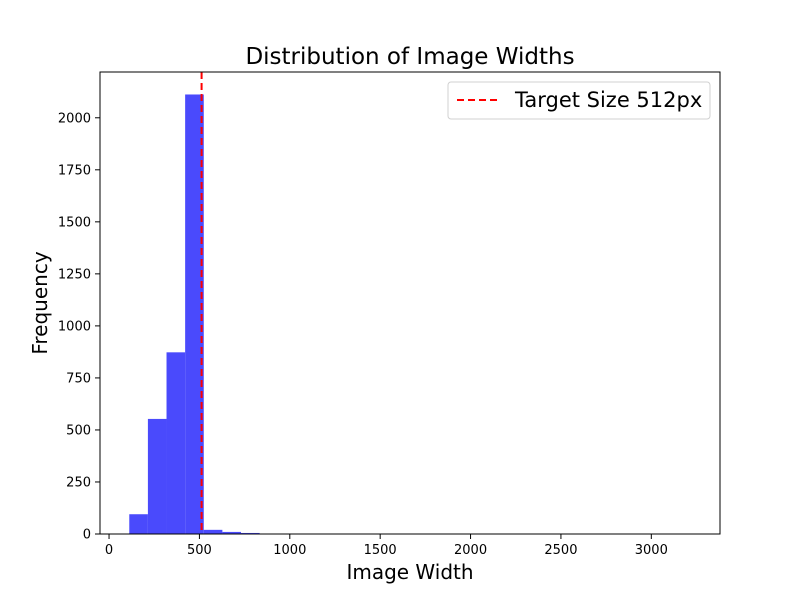  What do you see at coordinates (608, 100) in the screenshot?
I see `legend-label: Target Size 512px` at bounding box center [608, 100].